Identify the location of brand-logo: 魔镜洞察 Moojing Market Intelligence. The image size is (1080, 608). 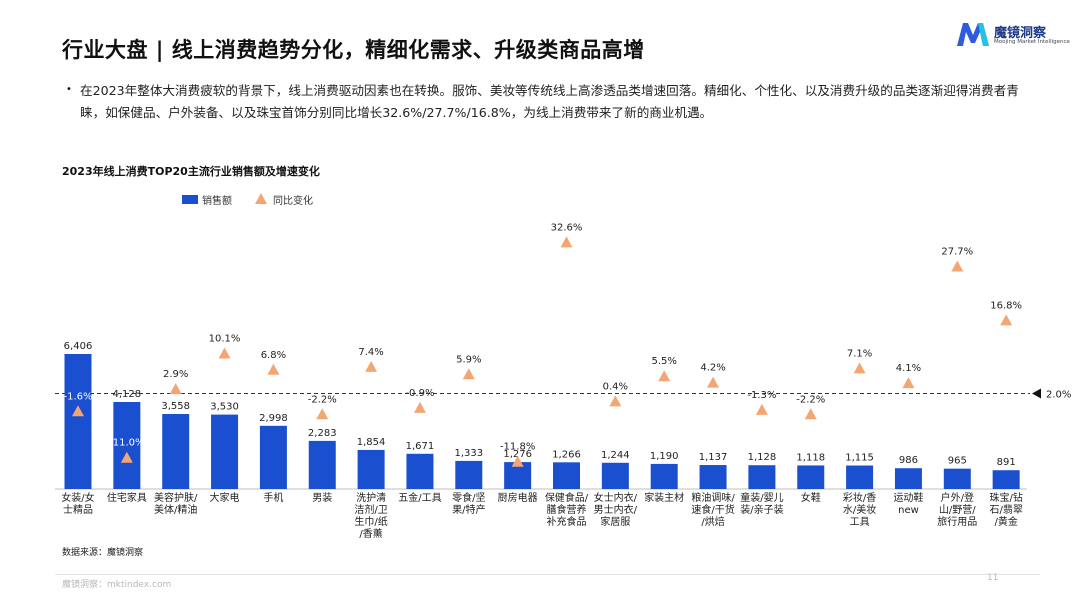
(1012, 35).